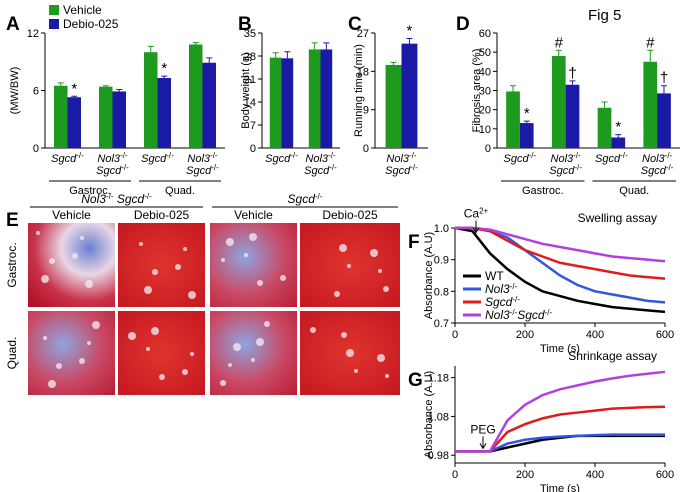  I want to click on y-tick-label: 12, so click(33, 34).